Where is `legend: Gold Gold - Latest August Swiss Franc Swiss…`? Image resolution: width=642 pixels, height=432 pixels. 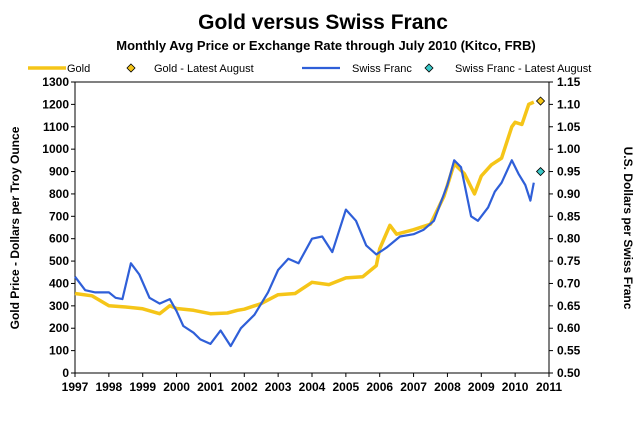 legend: Gold Gold - Latest August Swiss Franc Swiss… is located at coordinates (309, 69).